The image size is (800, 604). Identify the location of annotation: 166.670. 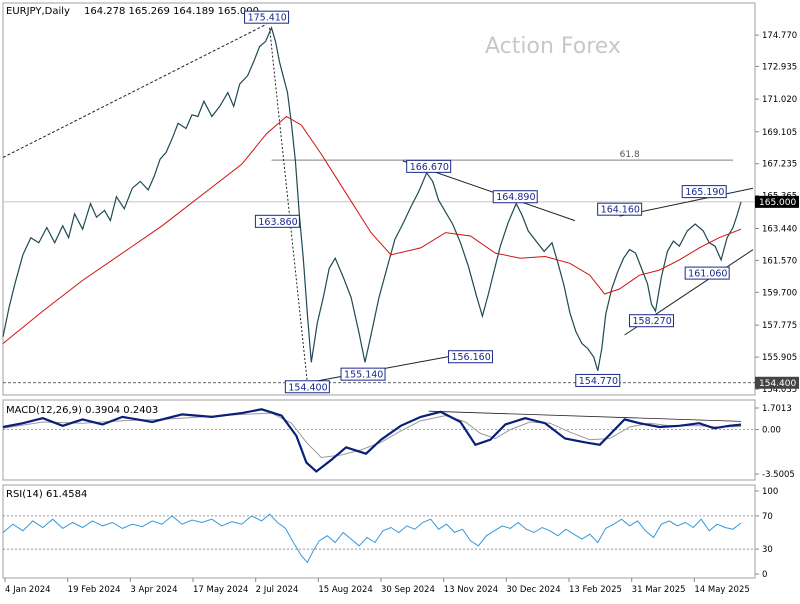
(429, 166).